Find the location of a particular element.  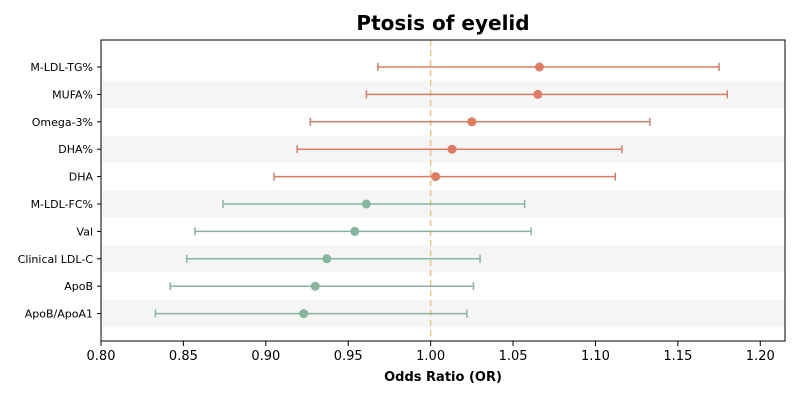

x-tick-label: 0.80 is located at coordinates (101, 356).